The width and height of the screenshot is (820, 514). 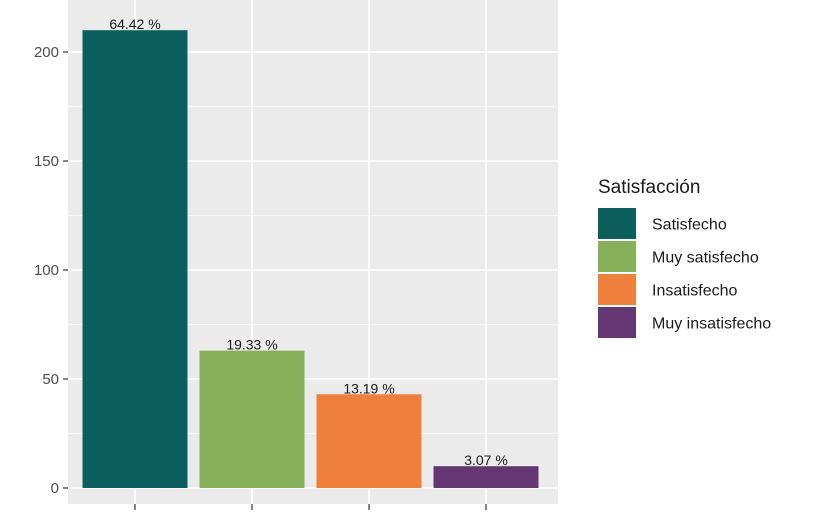 I want to click on bar-satisfecho, so click(x=135, y=259).